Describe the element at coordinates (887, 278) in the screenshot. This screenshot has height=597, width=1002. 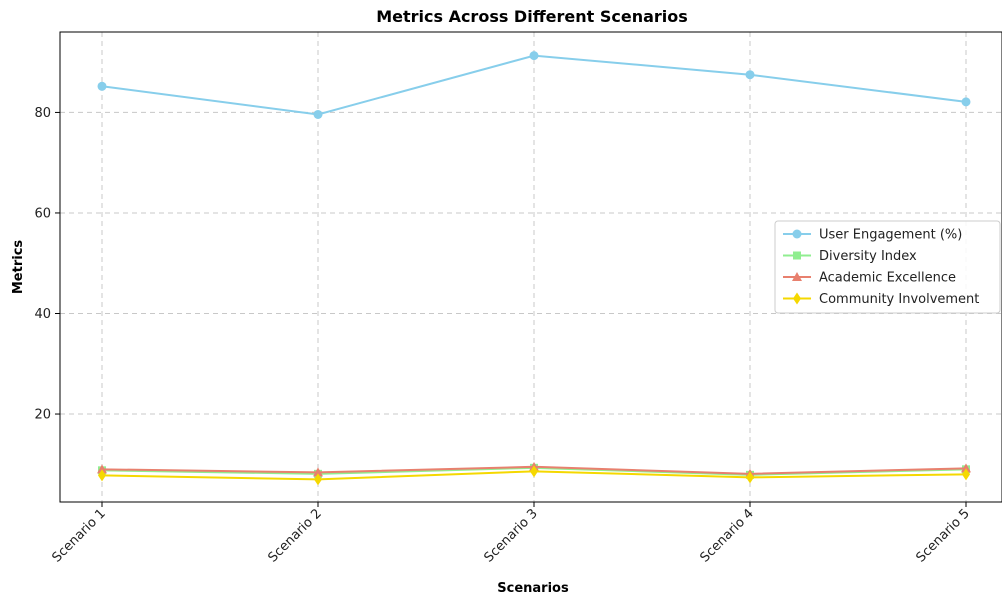
I see `legend-label: Academic Excellence` at that location.